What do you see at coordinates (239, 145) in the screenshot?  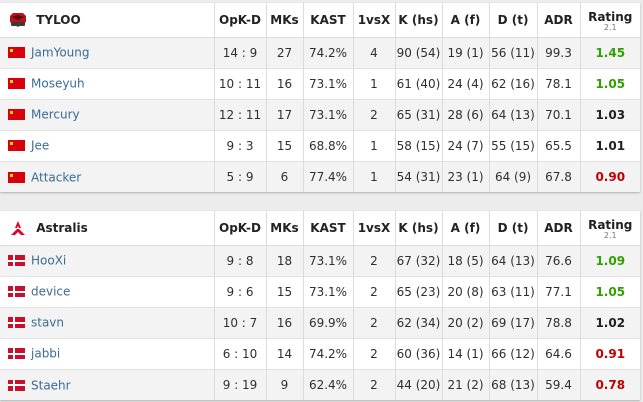 I see `opkd-cell: 9 : 3` at bounding box center [239, 145].